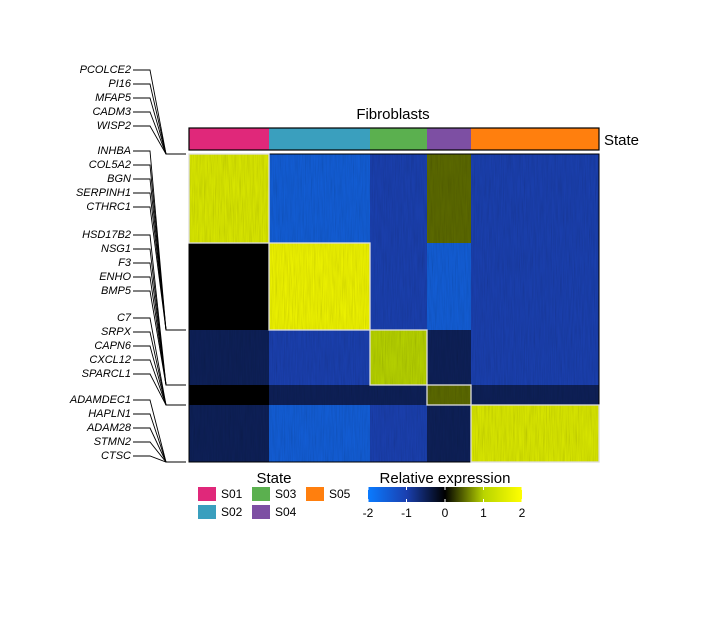 This screenshot has width=720, height=617. Describe the element at coordinates (125, 263) in the screenshot. I see `gene-label: F3` at that location.